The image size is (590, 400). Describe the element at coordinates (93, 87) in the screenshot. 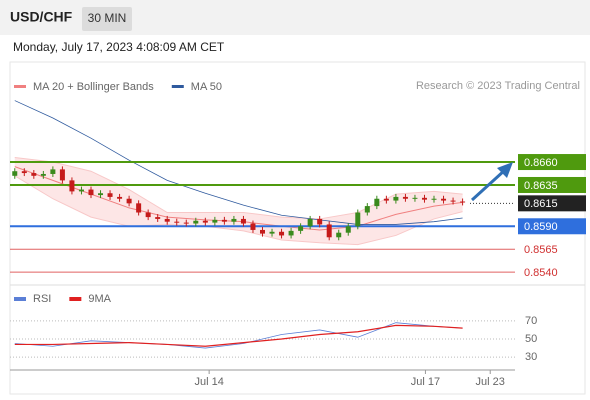

I see `legend-label: MA 20 + Bollinger Bands` at that location.